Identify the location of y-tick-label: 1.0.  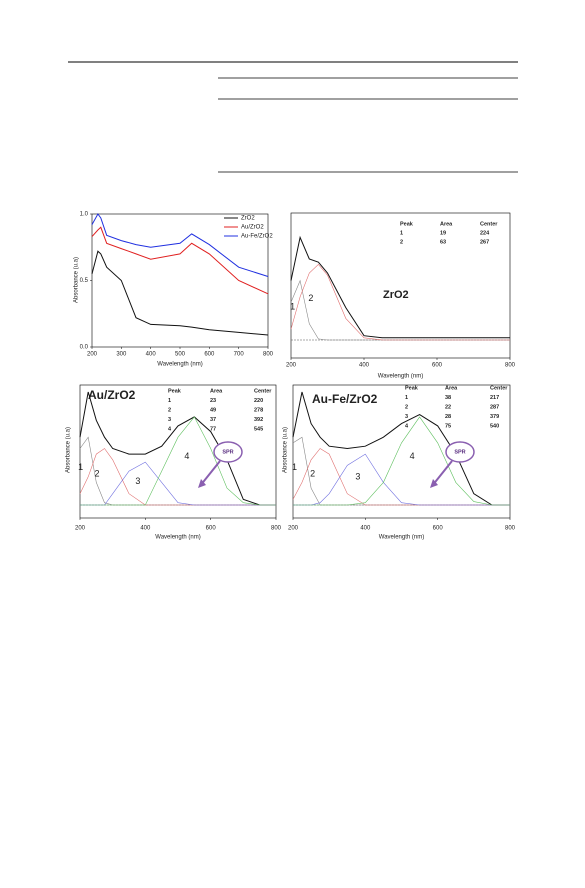
(84, 215).